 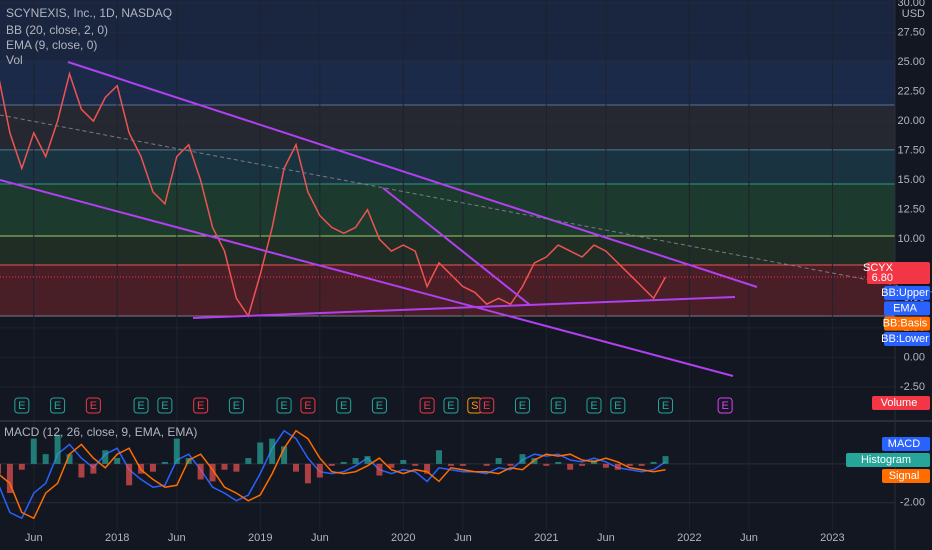 I want to click on badge-label: MACD, so click(x=904, y=444).